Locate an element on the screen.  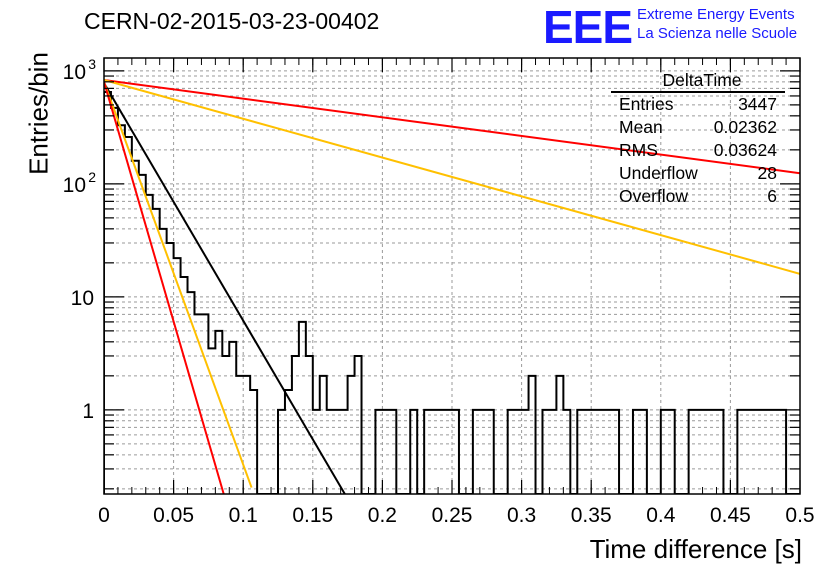
y-tick-exponent: 2 is located at coordinates (92, 177).